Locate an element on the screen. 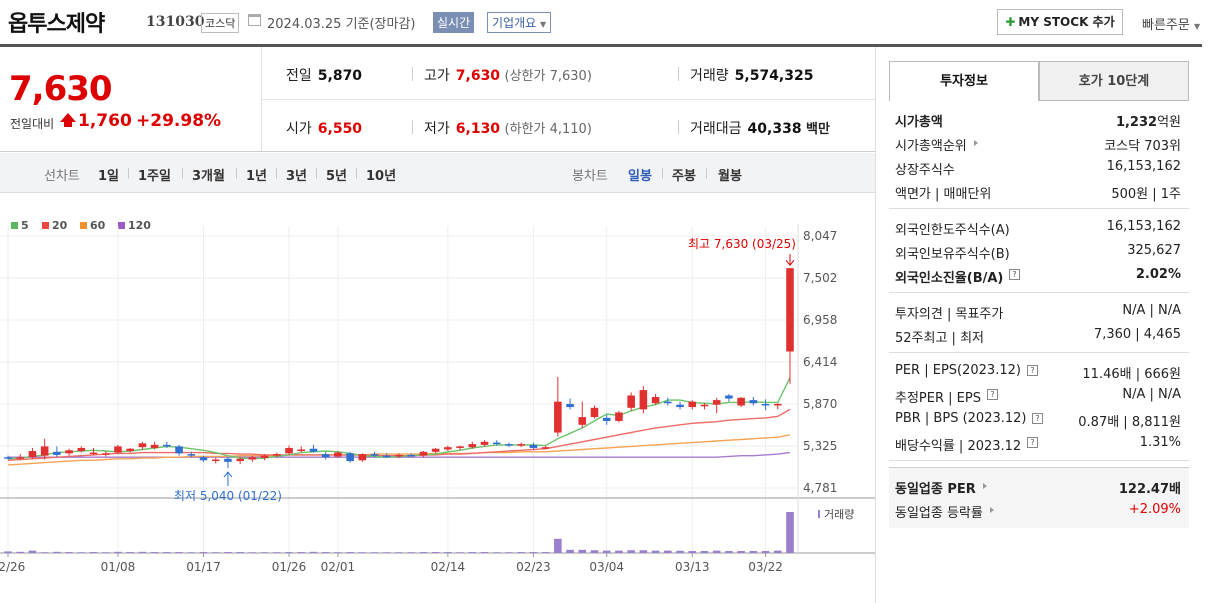  info-label: PER | EPS(2023.12) is located at coordinates (958, 370).